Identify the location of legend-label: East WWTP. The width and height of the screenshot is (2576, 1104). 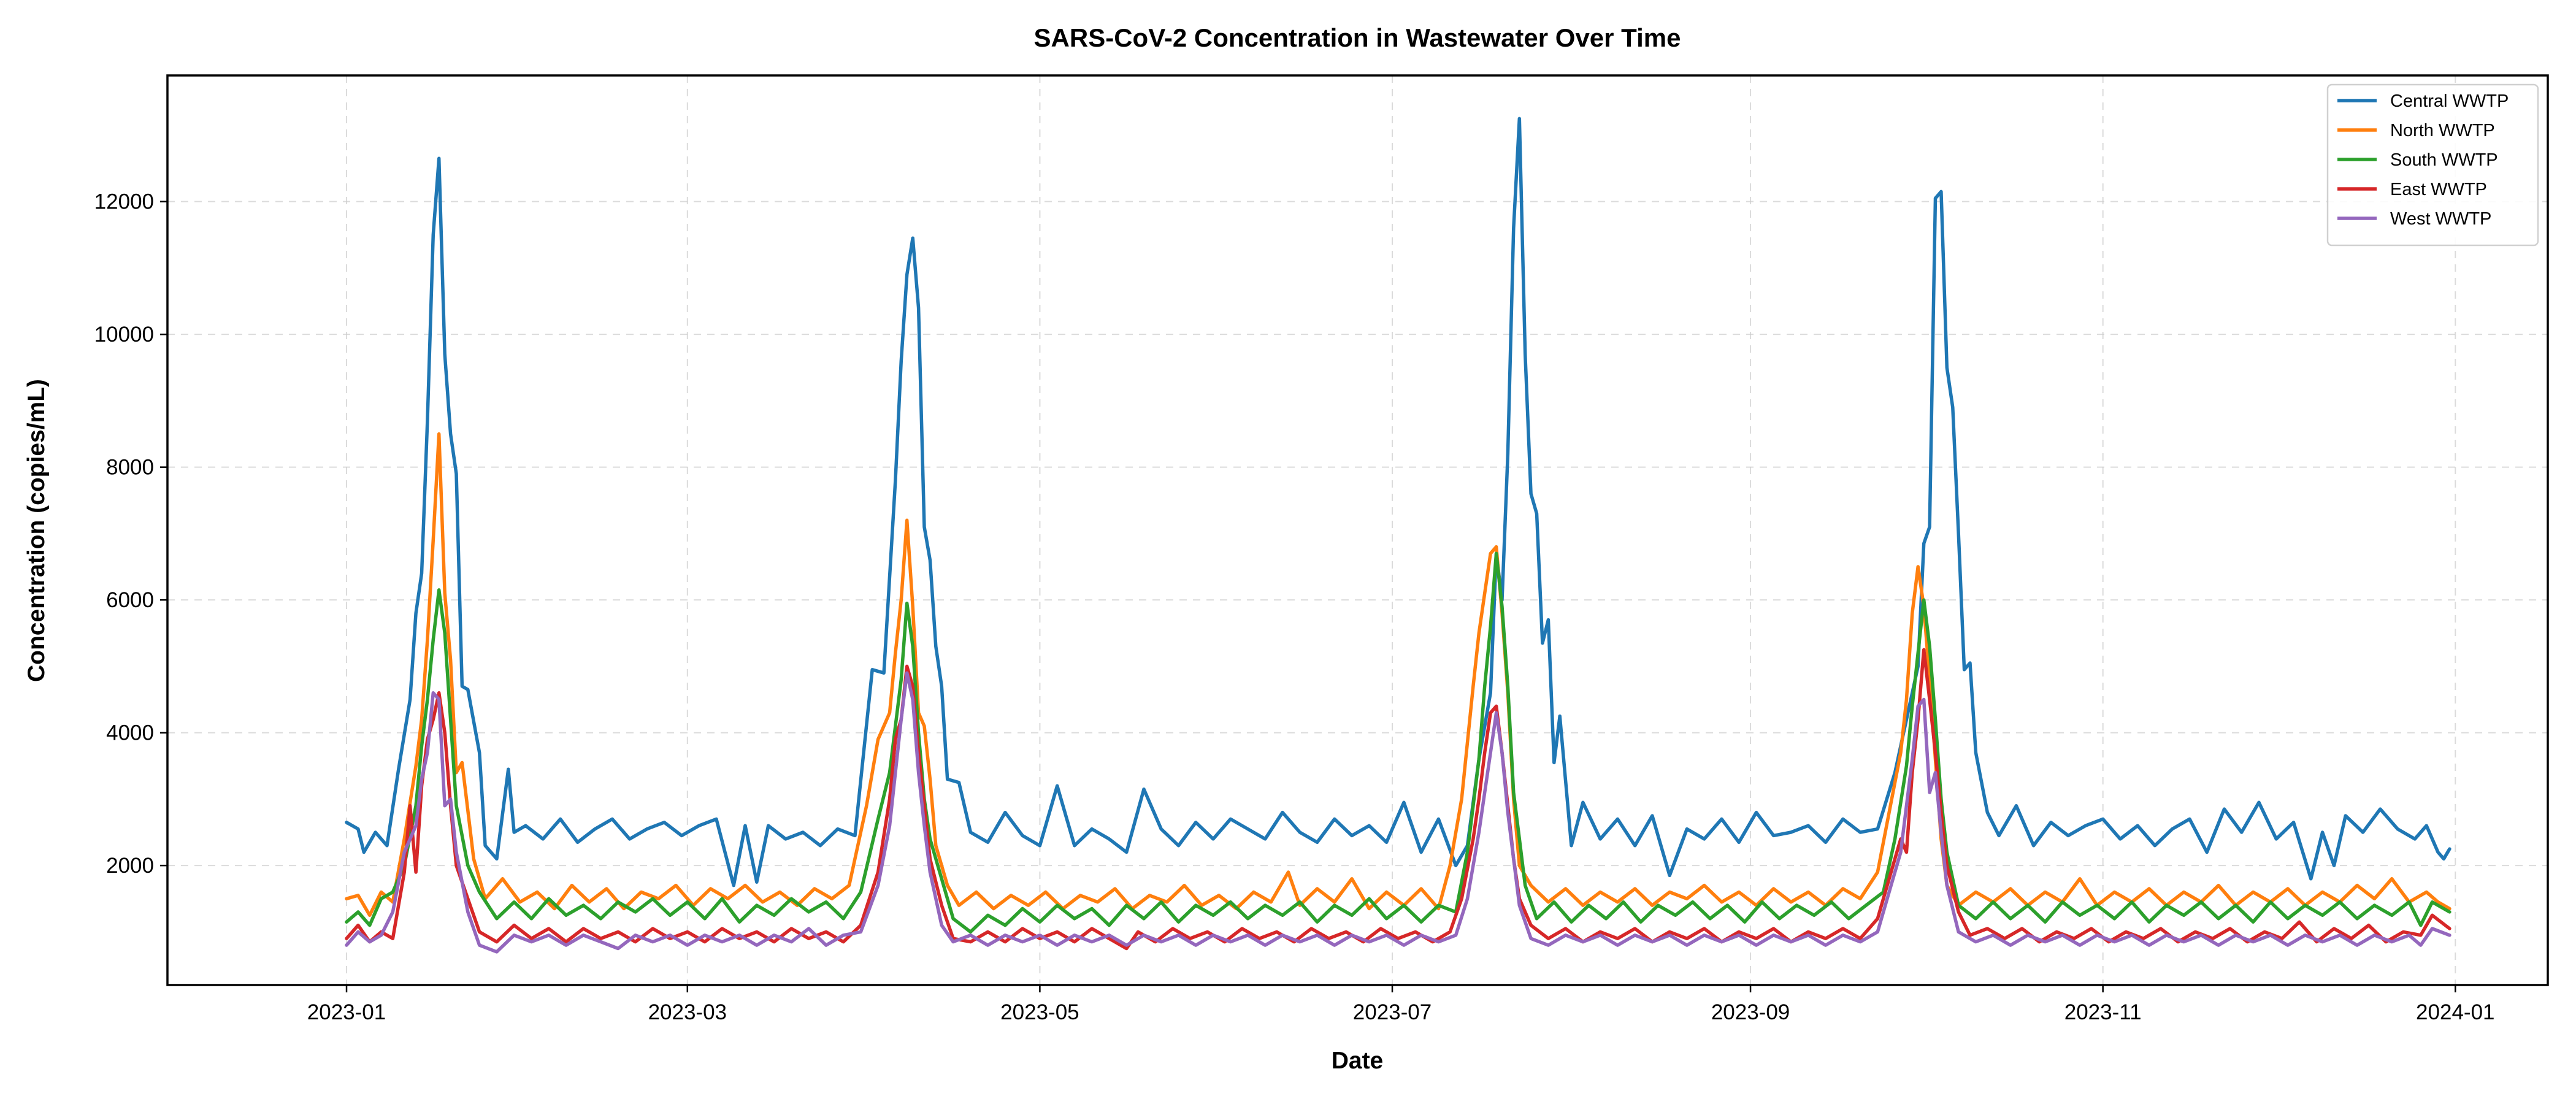
(2438, 189).